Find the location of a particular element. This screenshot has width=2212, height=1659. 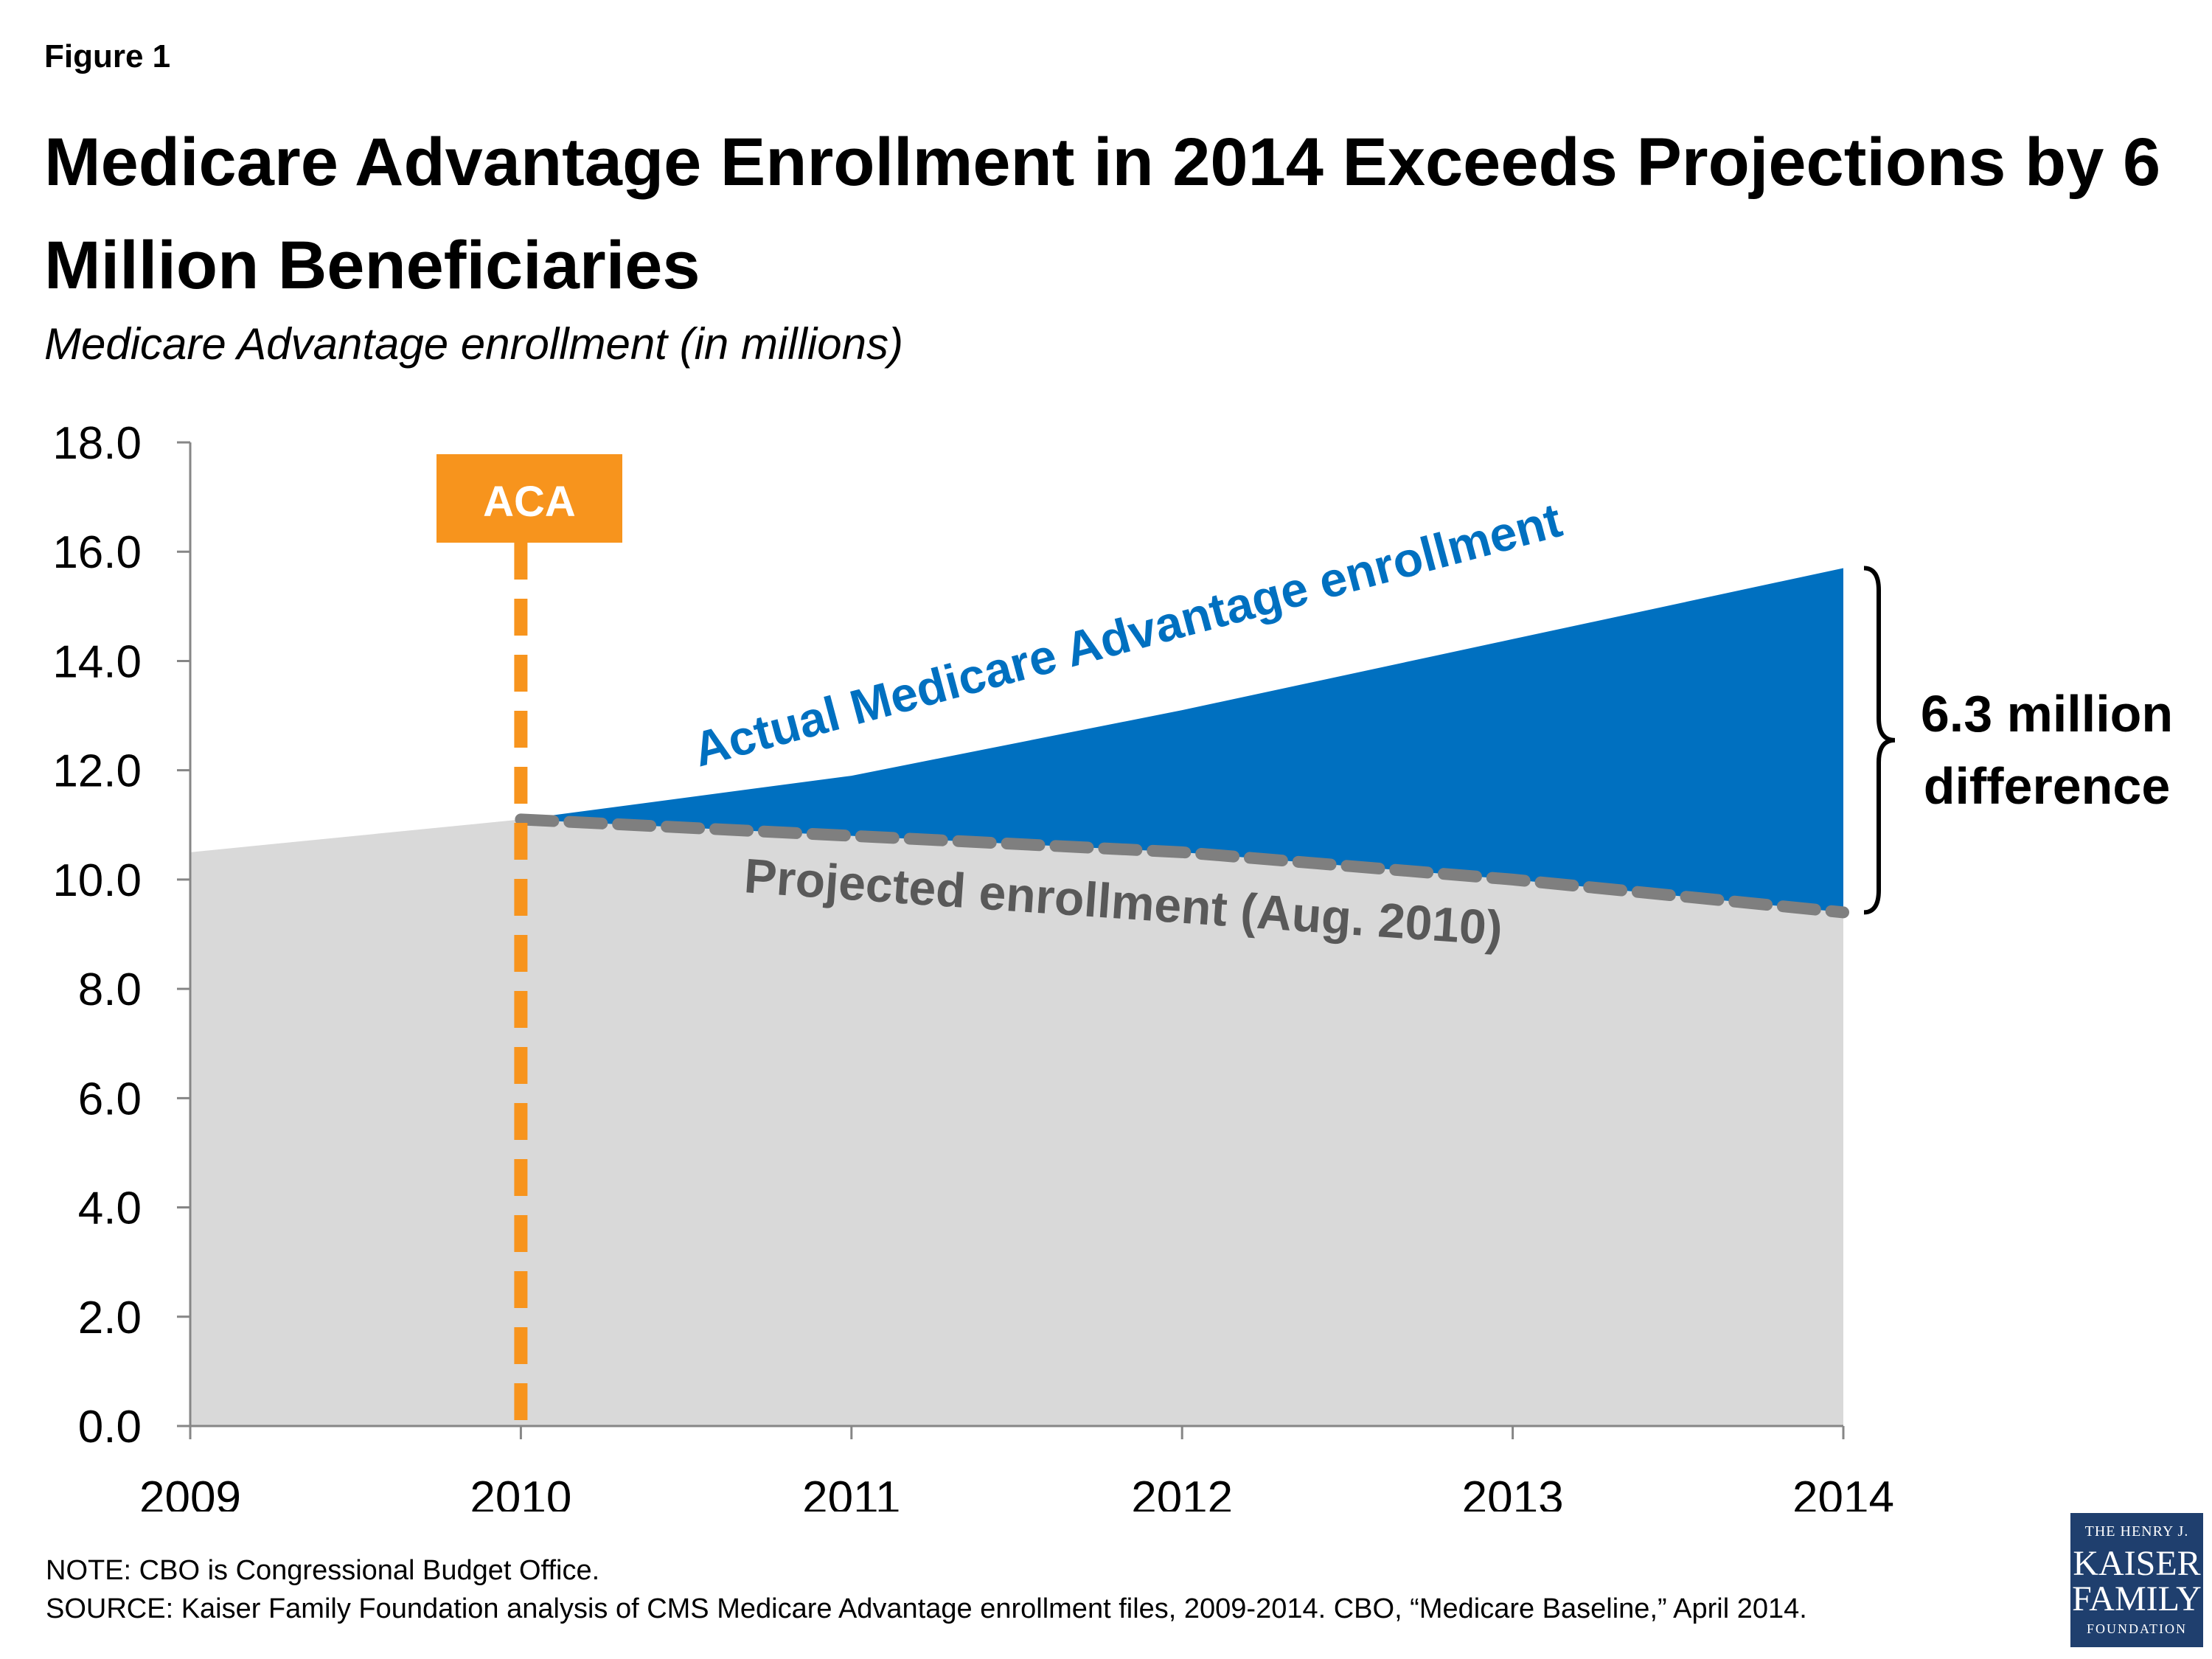

x-tick-label: 2009 is located at coordinates (190, 1492).